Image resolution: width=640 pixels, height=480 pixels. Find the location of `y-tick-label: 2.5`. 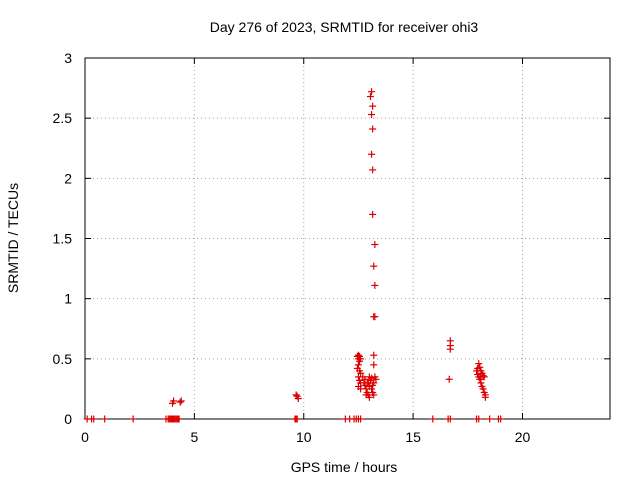

y-tick-label: 2.5 is located at coordinates (63, 118).